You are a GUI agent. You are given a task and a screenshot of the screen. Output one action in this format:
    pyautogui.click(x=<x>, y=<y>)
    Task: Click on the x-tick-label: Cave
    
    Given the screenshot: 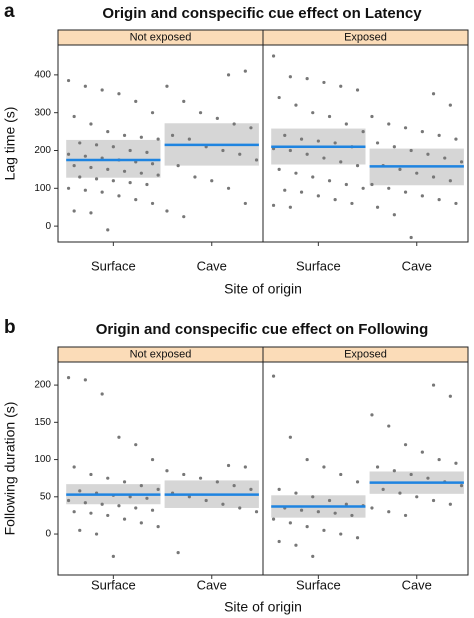 What is the action you would take?
    pyautogui.click(x=212, y=584)
    